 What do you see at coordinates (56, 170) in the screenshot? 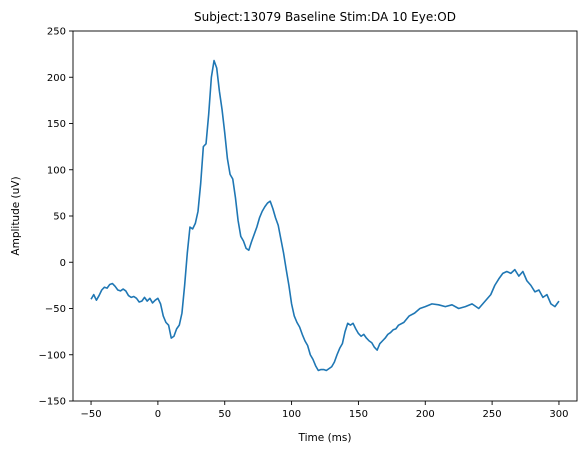
I see `y-tick-label: 100` at bounding box center [56, 170].